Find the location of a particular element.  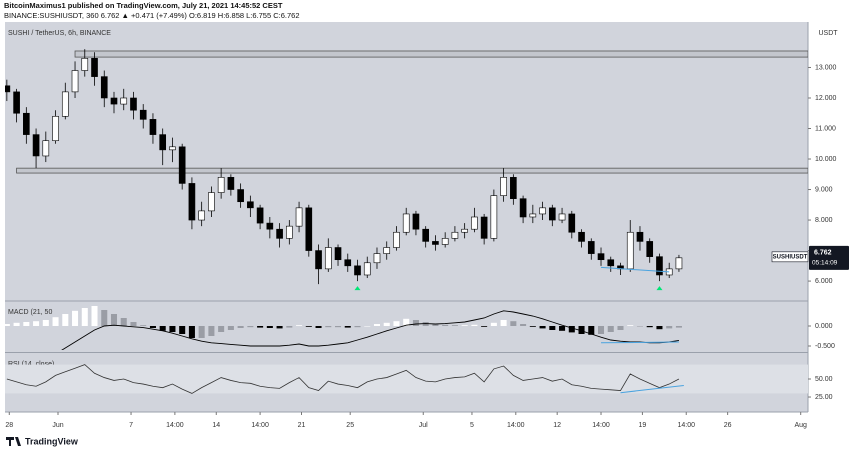

rsi-band is located at coordinates (406, 379).